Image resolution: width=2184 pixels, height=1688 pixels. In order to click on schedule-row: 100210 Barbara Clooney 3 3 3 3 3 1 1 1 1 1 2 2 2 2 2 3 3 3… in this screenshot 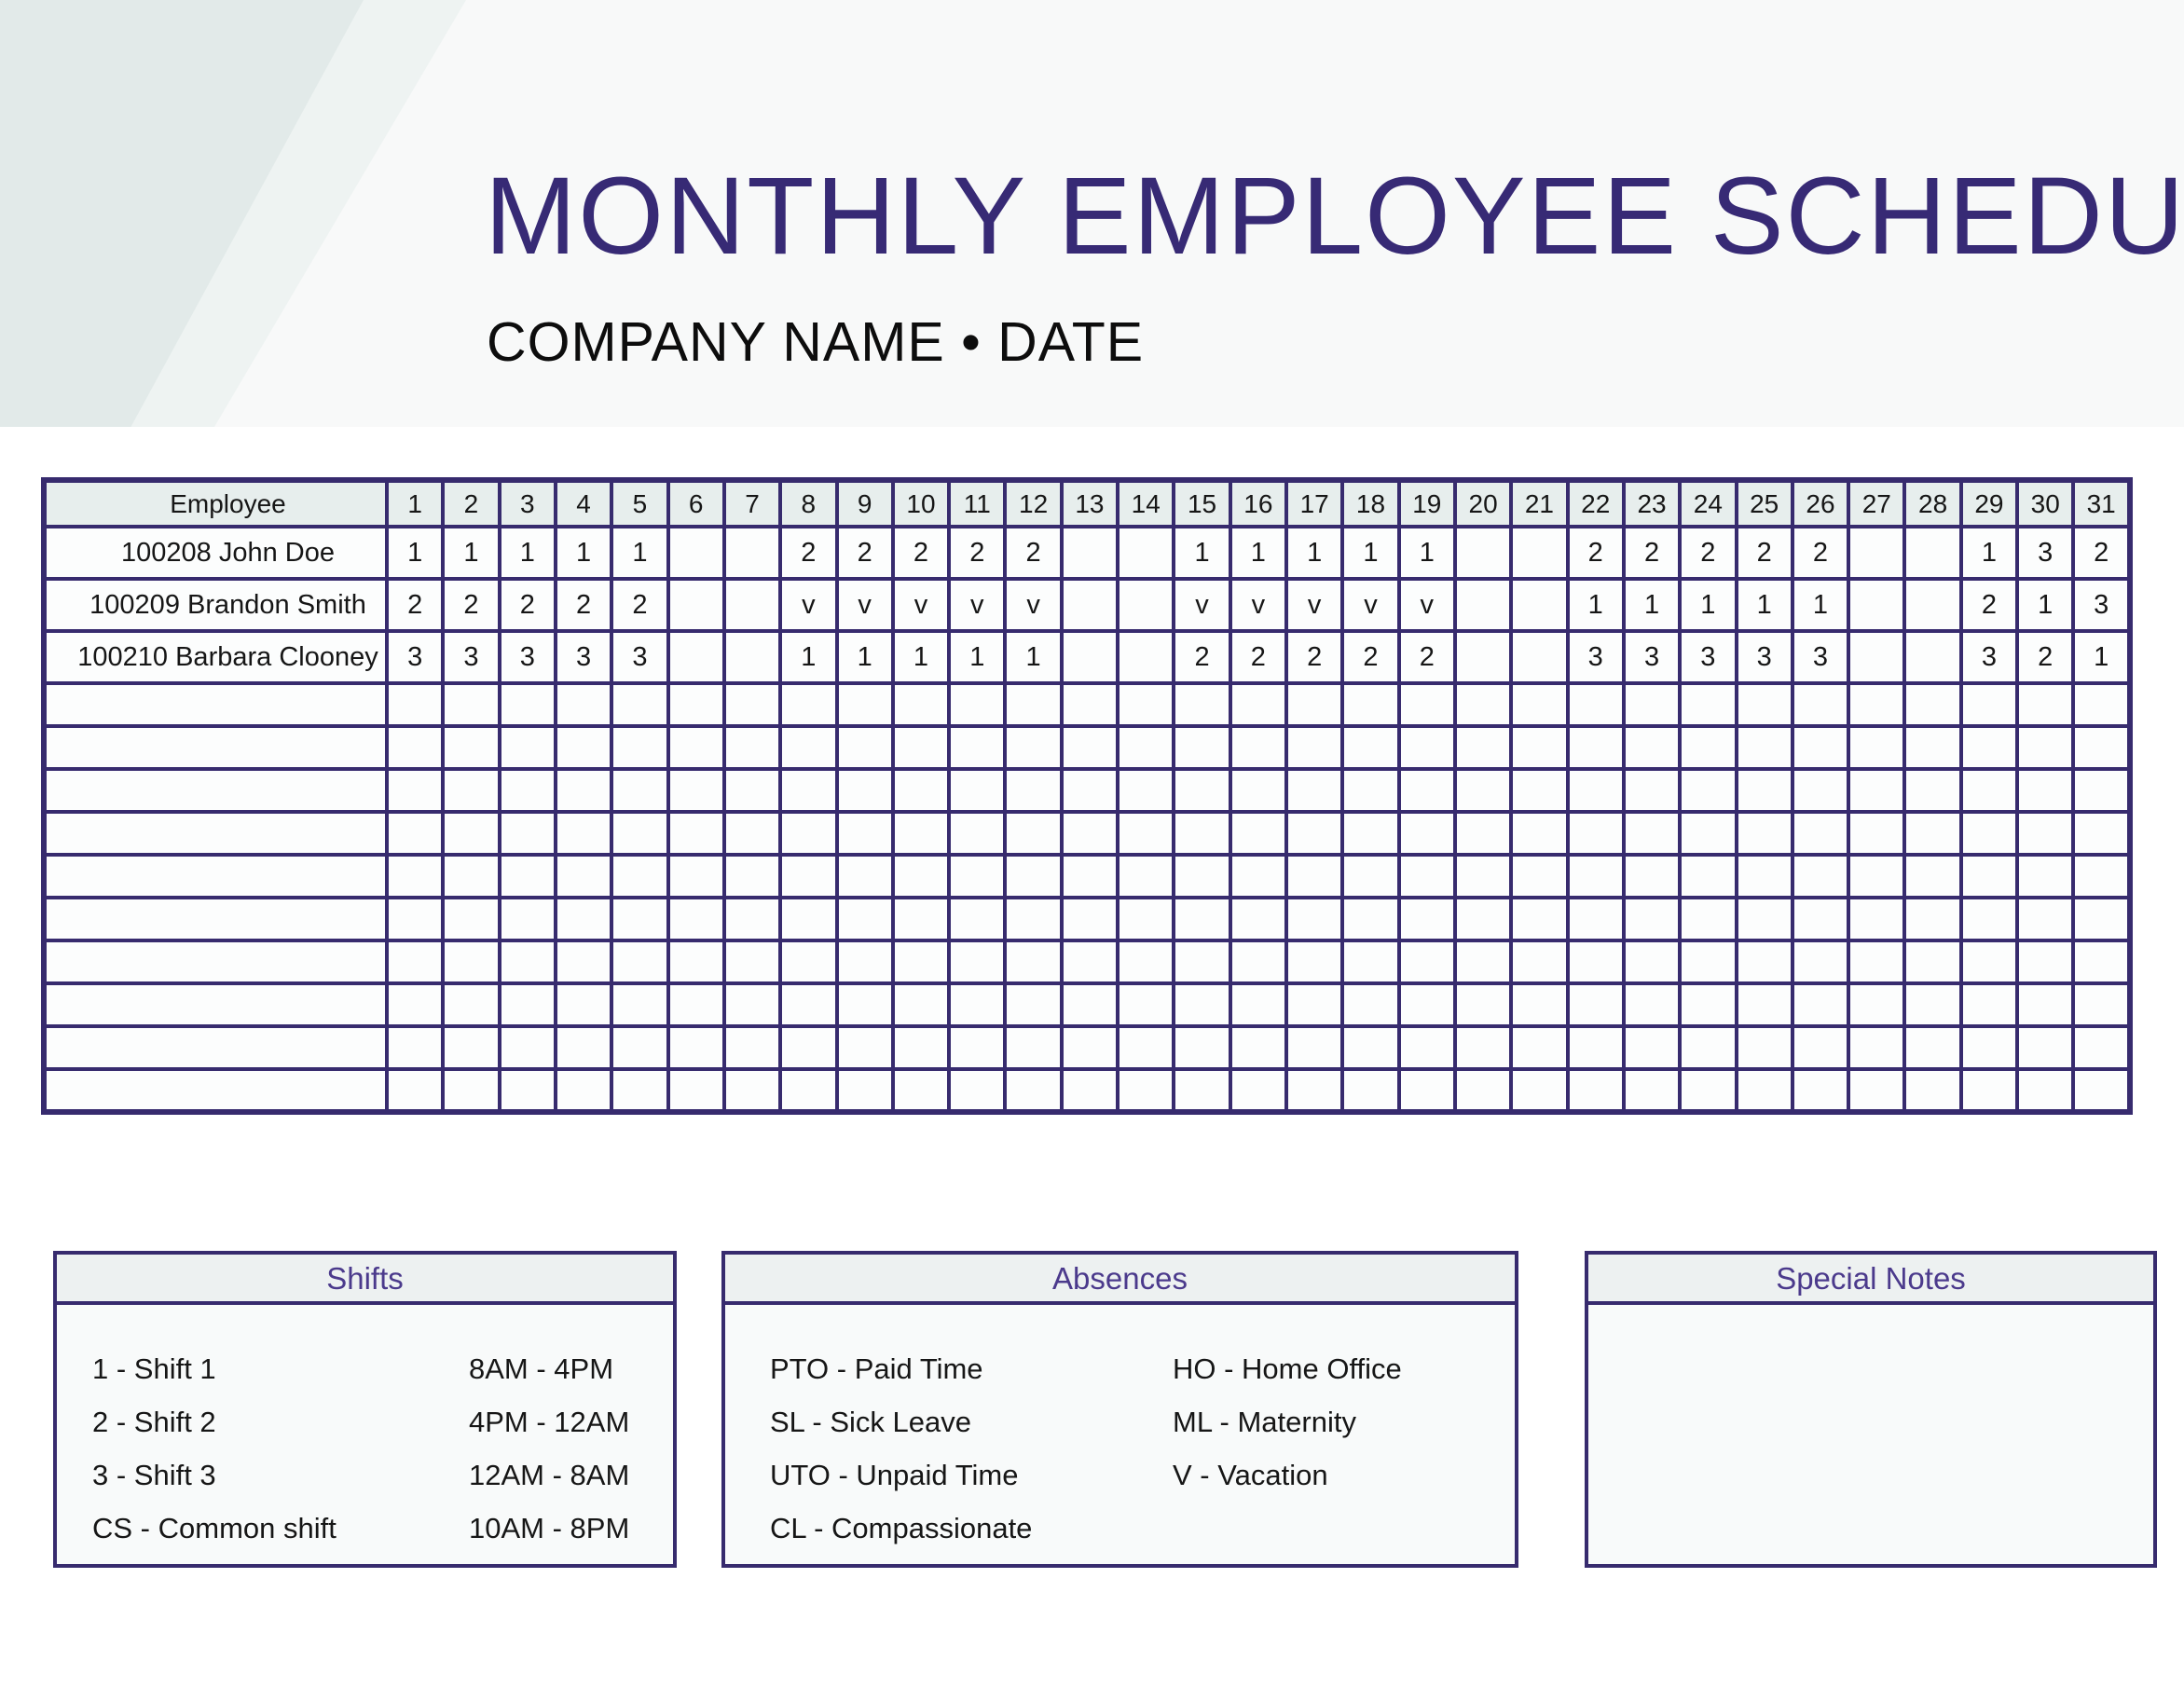, I will do `click(1087, 657)`.